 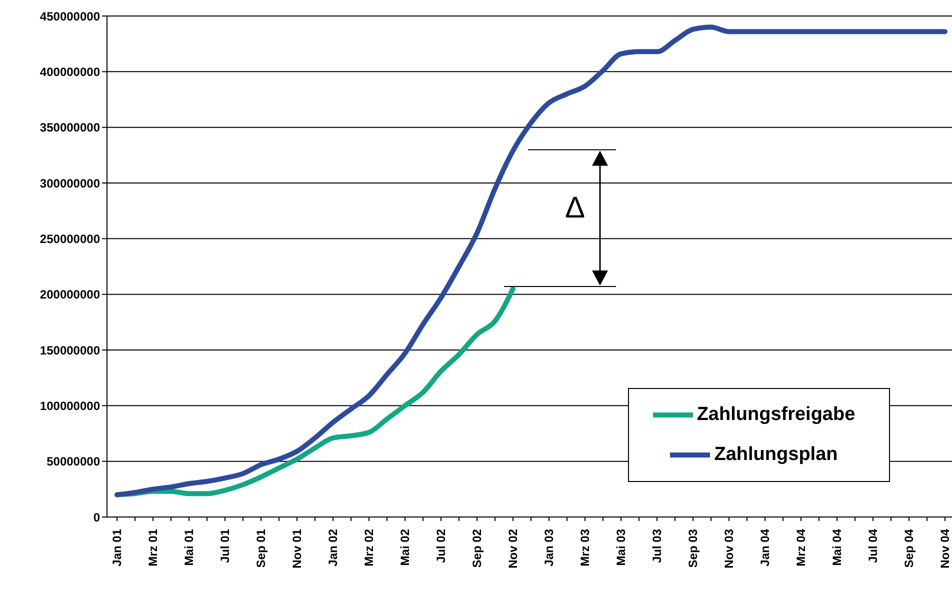 I want to click on x-tick-label: Sep 02, so click(x=477, y=548).